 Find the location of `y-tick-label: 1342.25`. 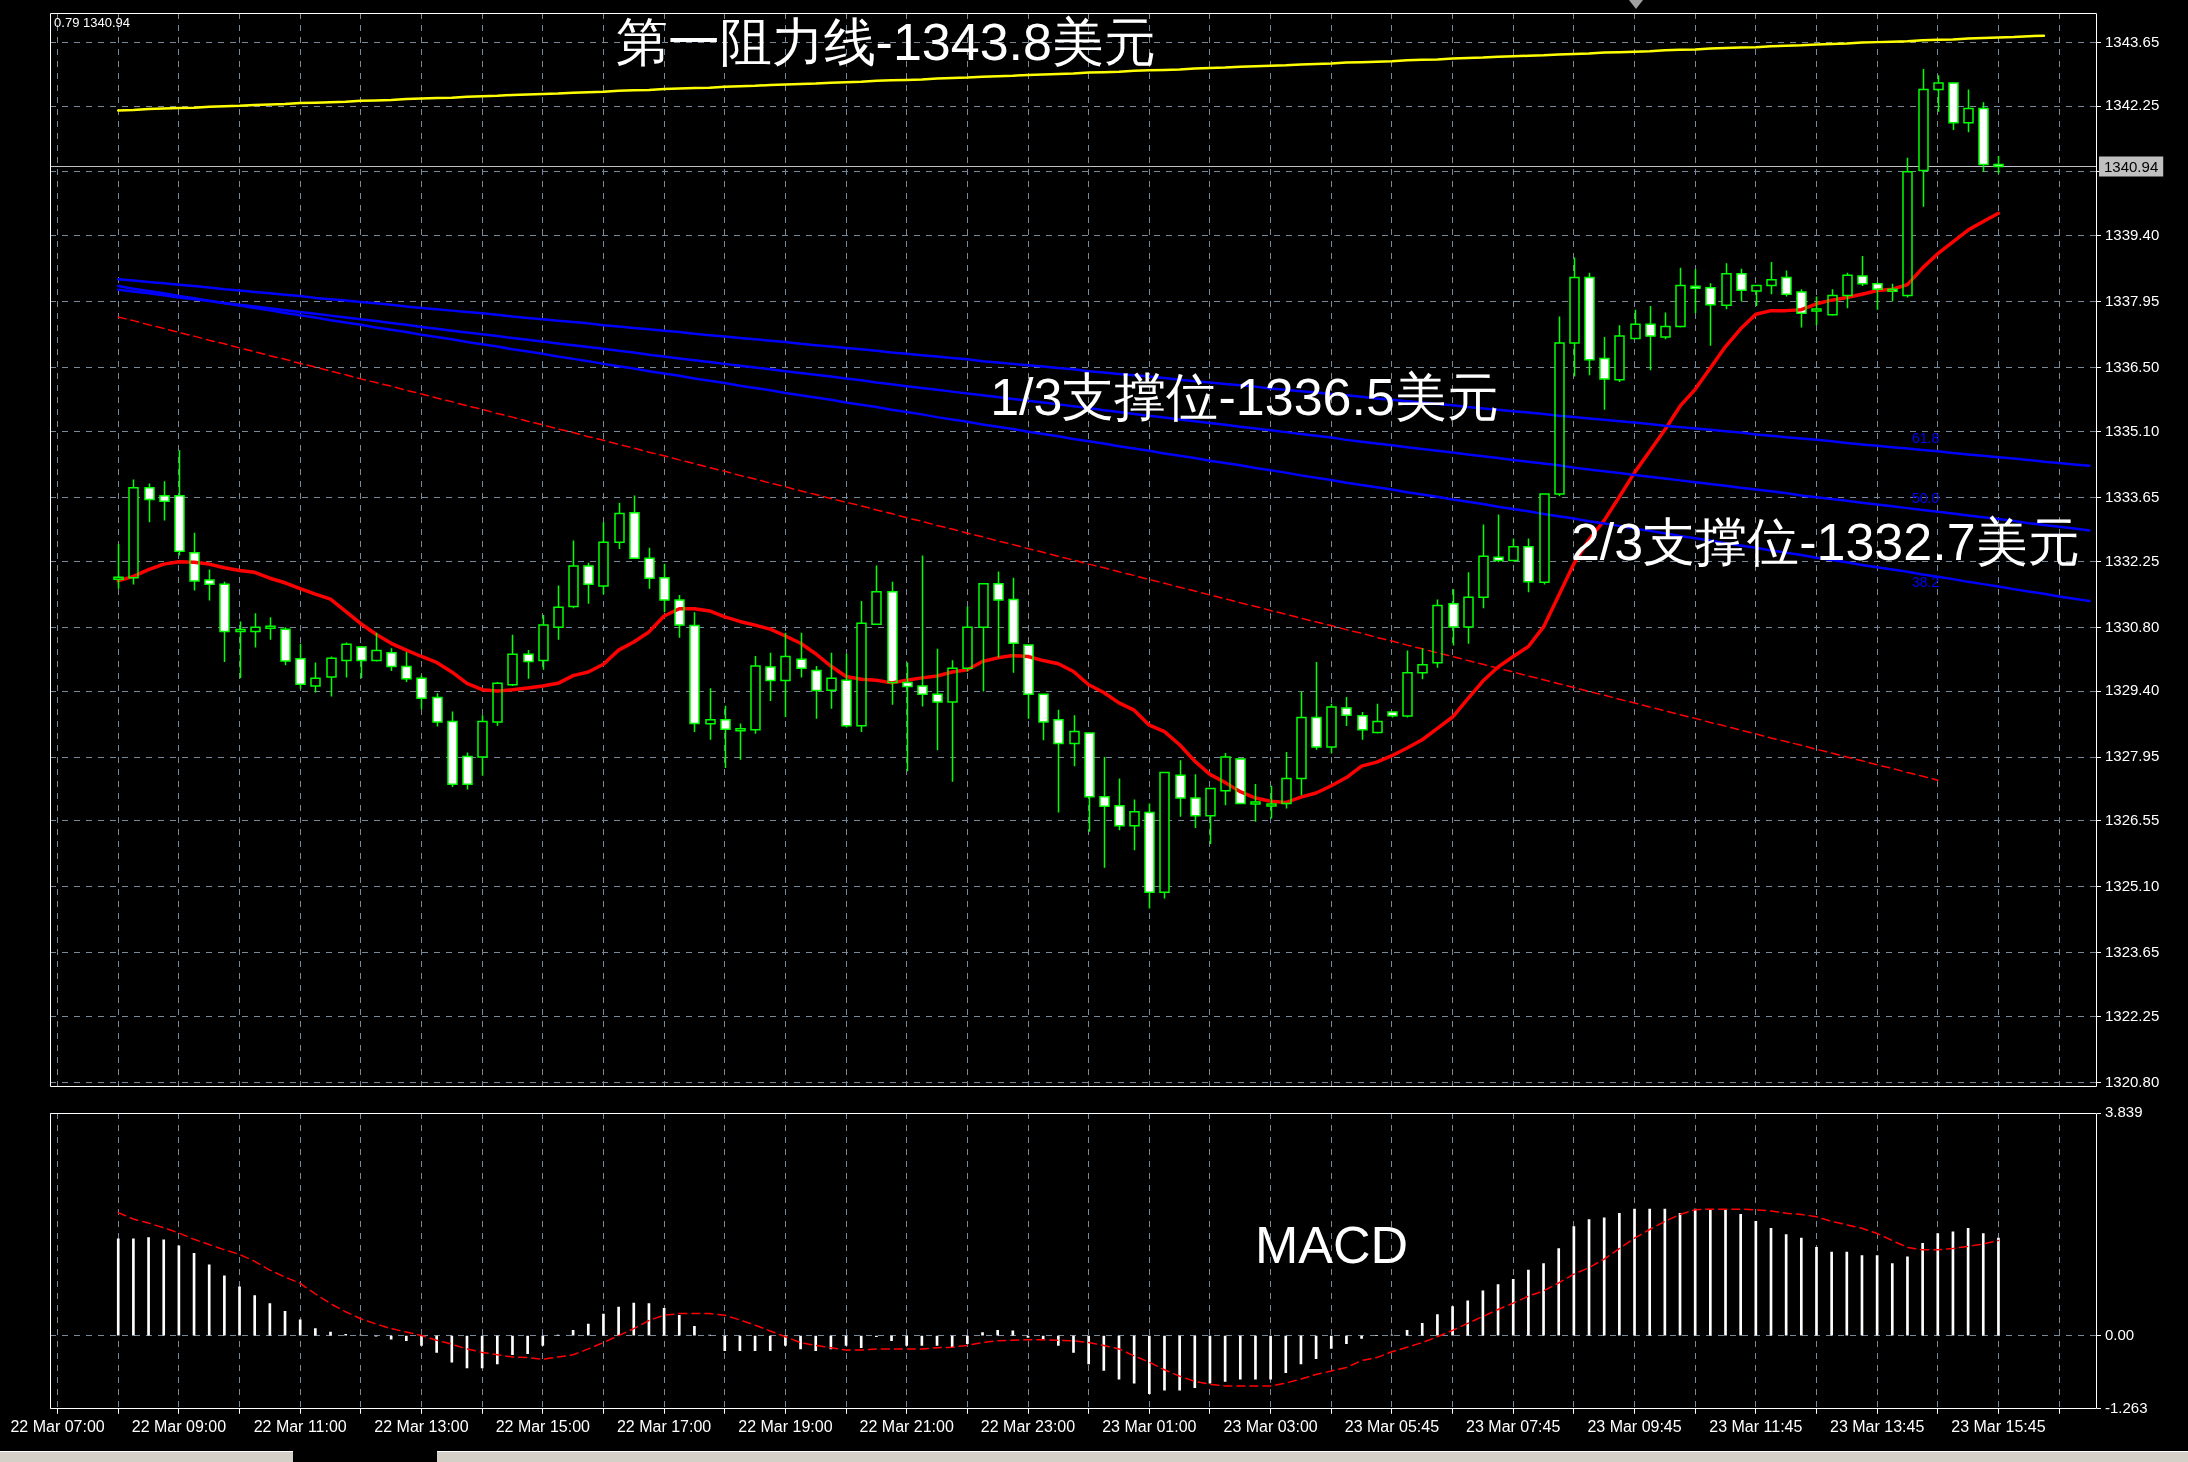

y-tick-label: 1342.25 is located at coordinates (2132, 105).